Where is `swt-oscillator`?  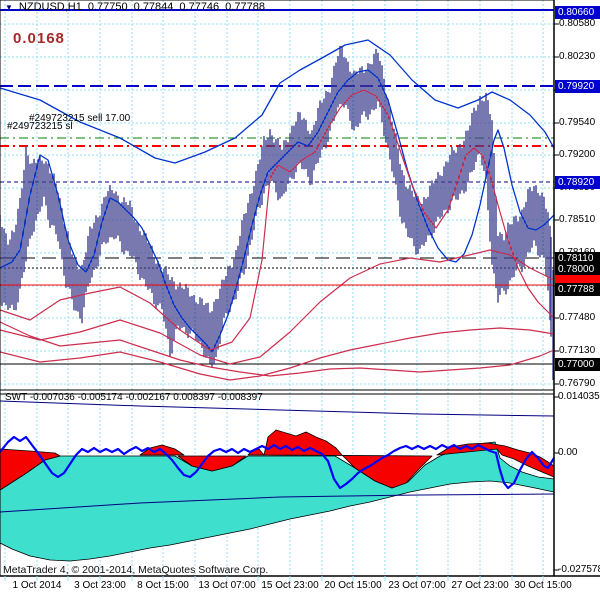
swt-oscillator is located at coordinates (277, 462).